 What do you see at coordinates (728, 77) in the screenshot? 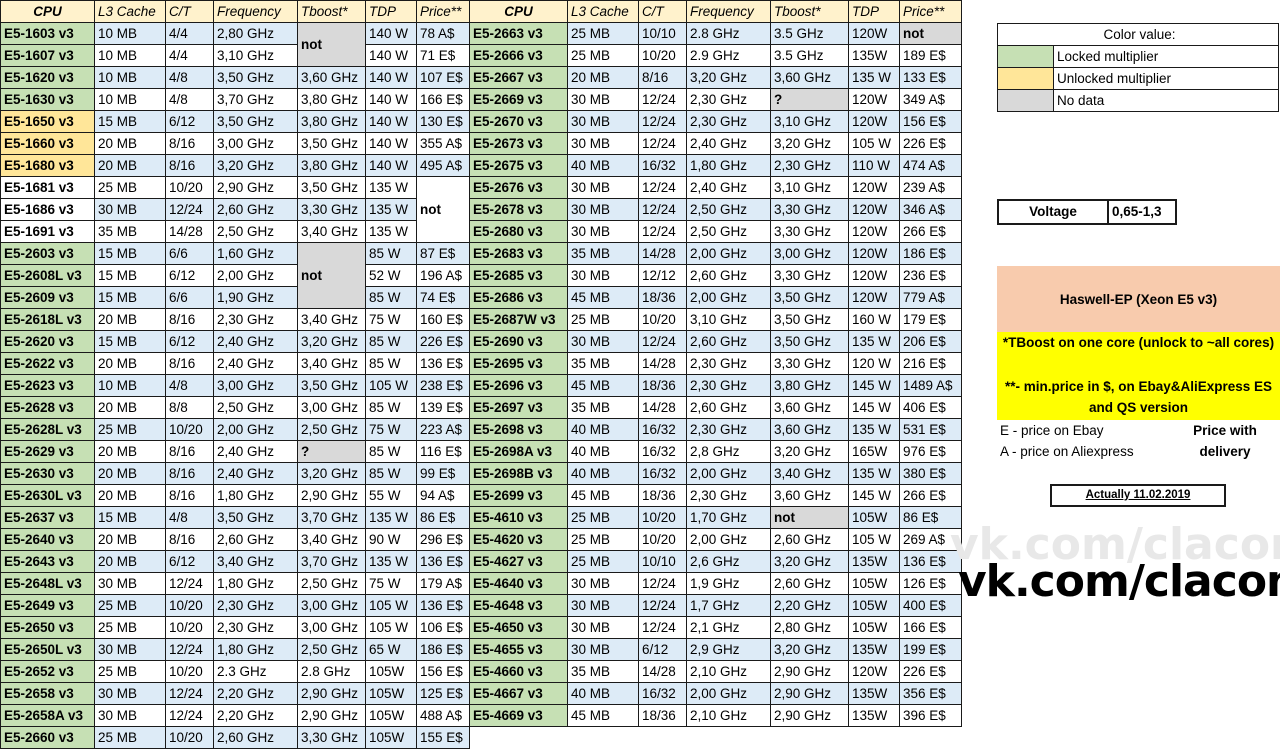
I see `frequency-cell: 3,20 GHz` at bounding box center [728, 77].